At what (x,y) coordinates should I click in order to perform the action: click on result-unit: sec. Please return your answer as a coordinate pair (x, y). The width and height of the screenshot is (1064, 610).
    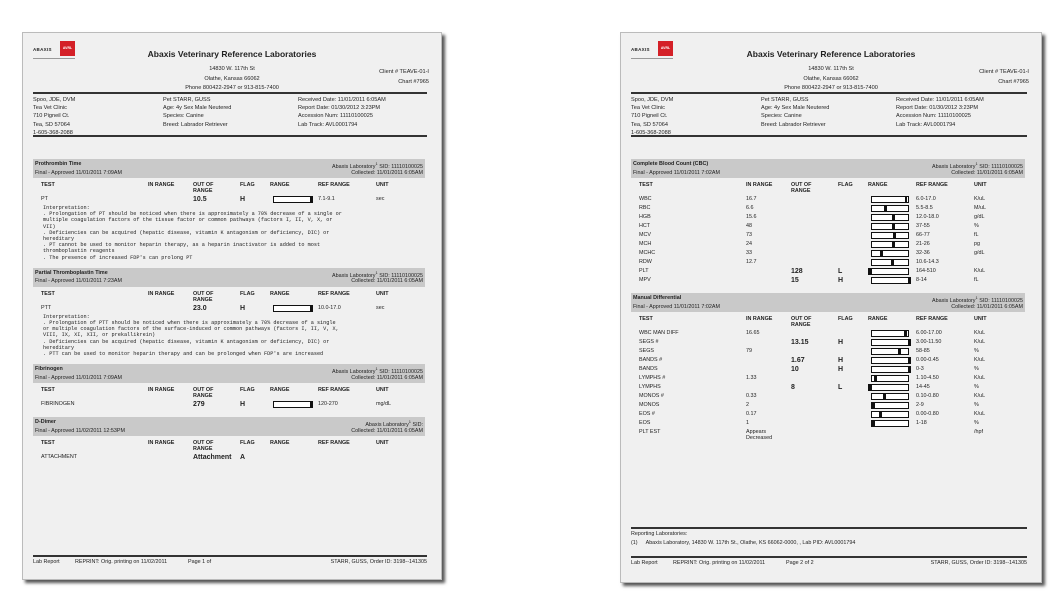
    Looking at the image, I should click on (380, 307).